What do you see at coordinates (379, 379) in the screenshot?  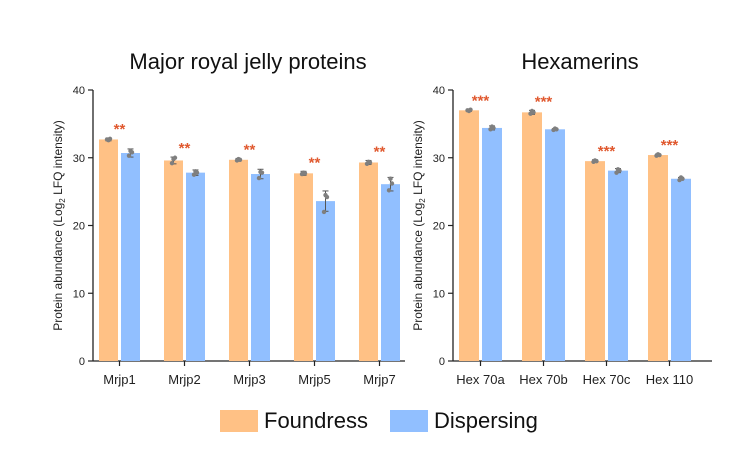 I see `x-tick-label: Mrjp7` at bounding box center [379, 379].